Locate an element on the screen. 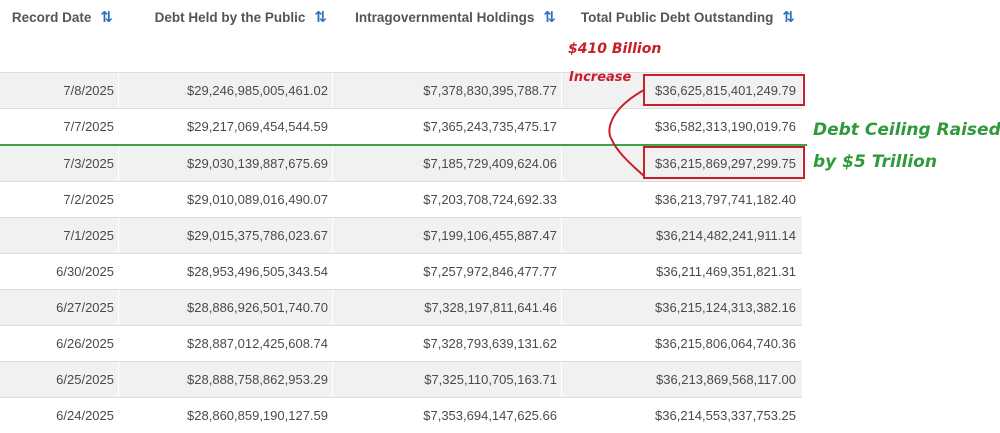 This screenshot has height=433, width=1000. debt-public-cell: $28,860,859,190,127.59 is located at coordinates (257, 415).